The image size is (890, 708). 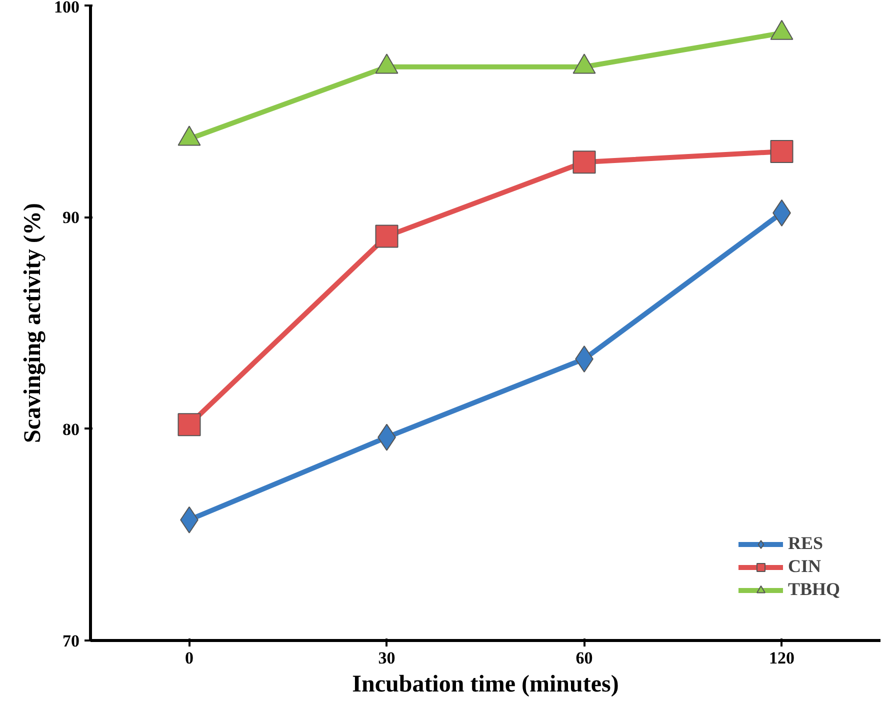 I want to click on y-tick-label: 100, so click(x=67, y=8).